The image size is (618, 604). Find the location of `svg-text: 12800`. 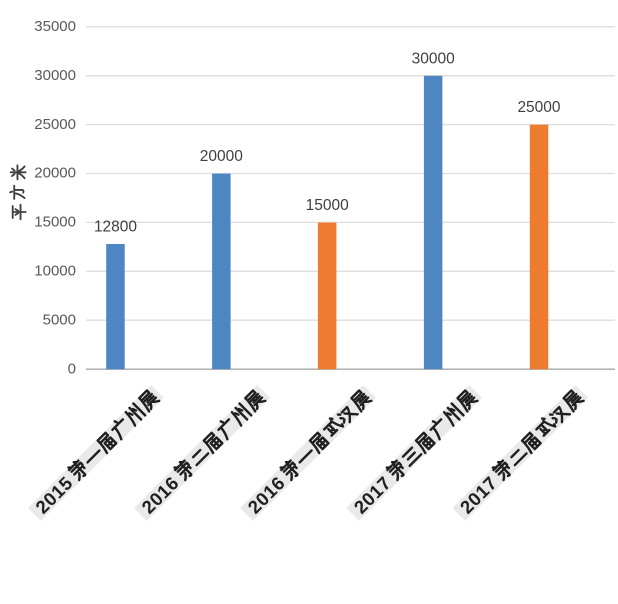

svg-text: 12800 is located at coordinates (115, 227).